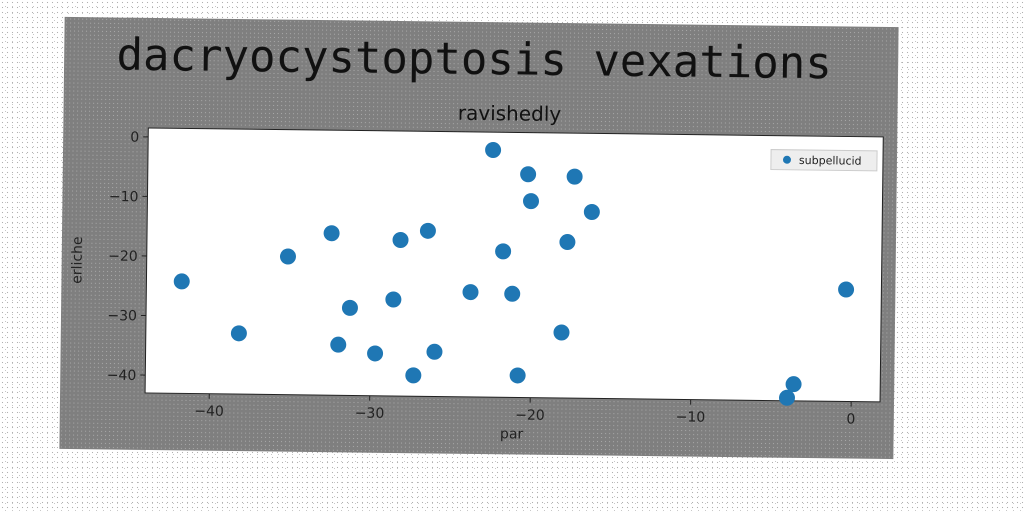  I want to click on legend-box, so click(824, 160).